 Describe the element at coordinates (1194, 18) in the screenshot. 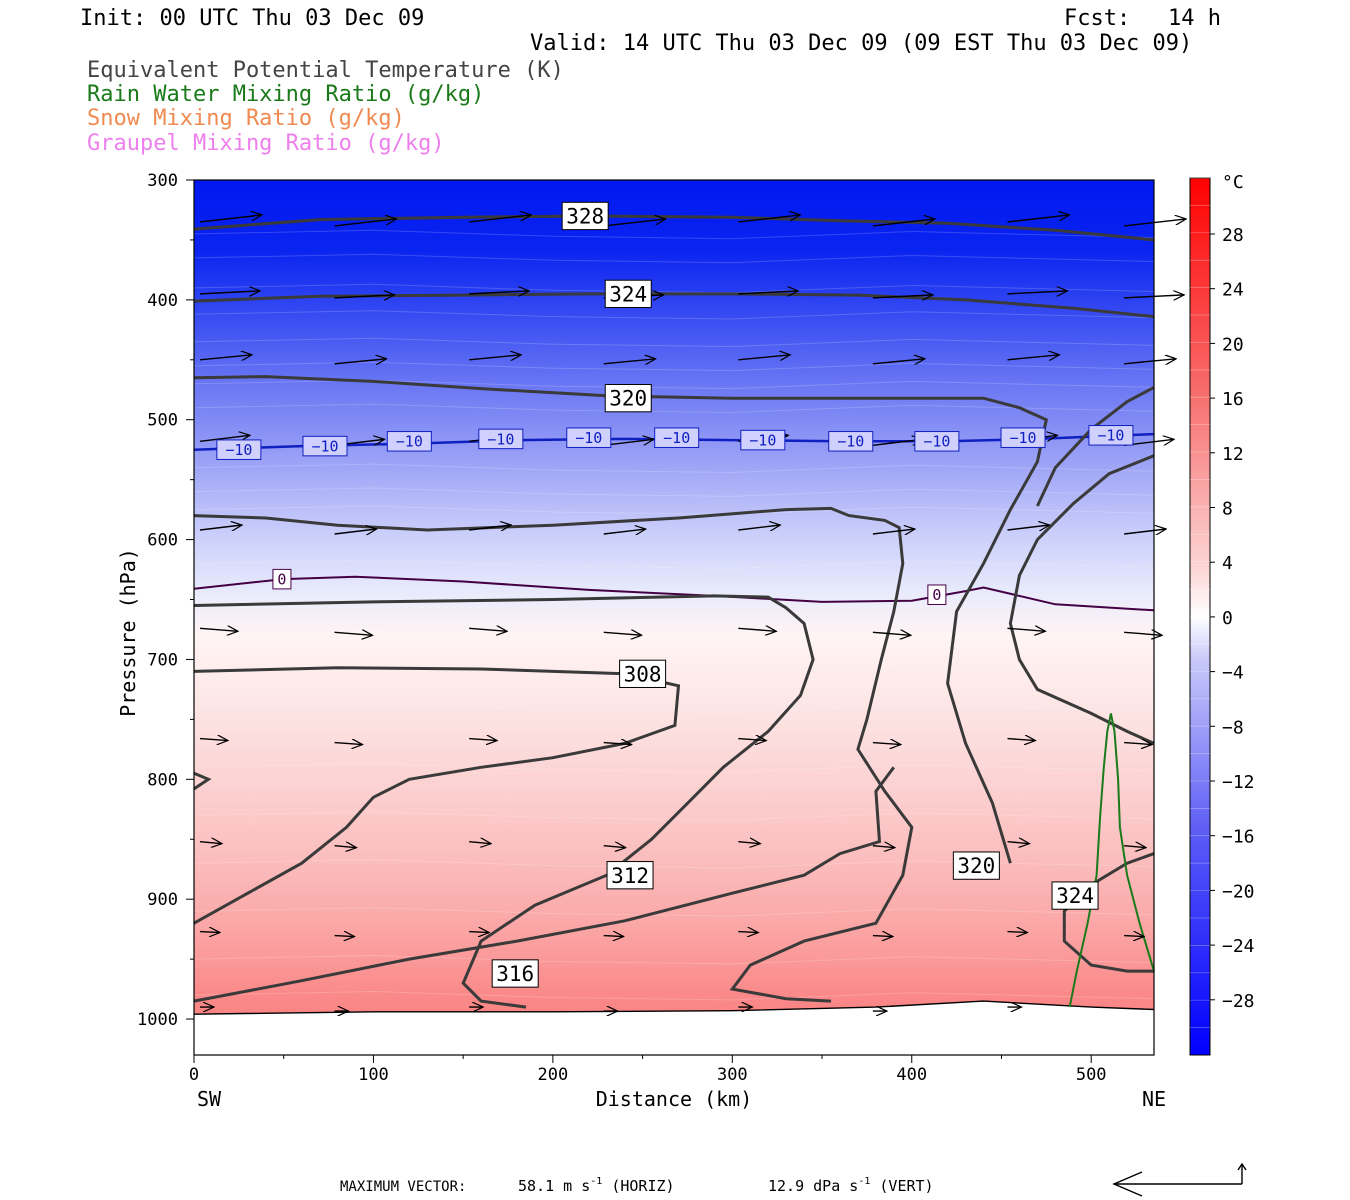

I see `forecast-hour: 14 h` at that location.